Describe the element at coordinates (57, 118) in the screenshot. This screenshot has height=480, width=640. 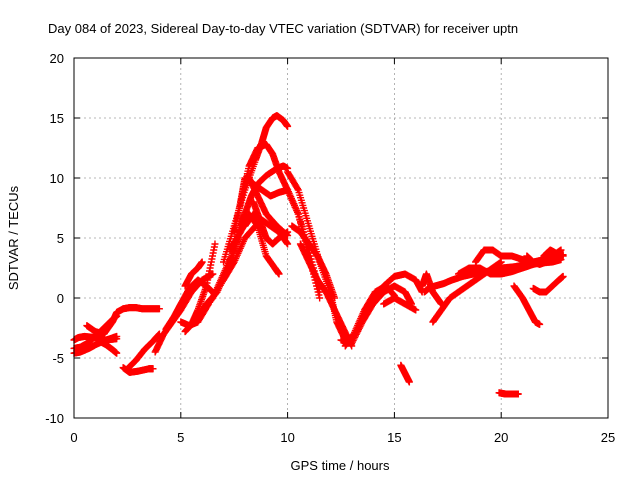
I see `y-tick-label: 15` at that location.